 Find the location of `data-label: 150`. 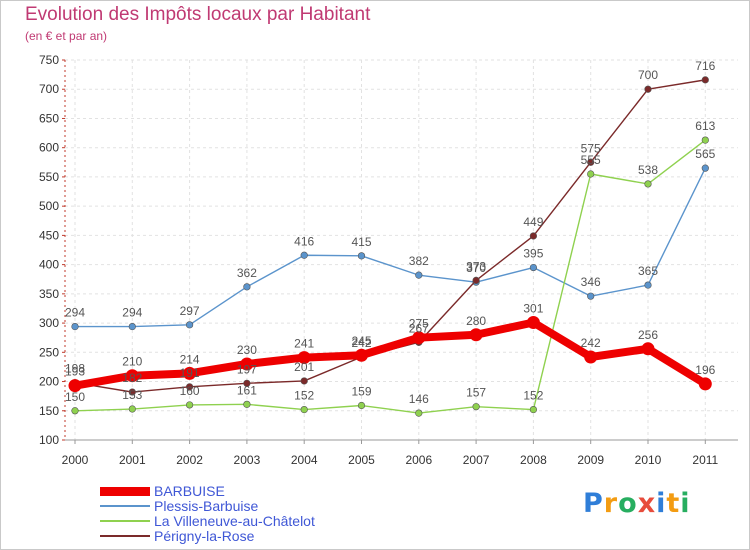

data-label: 150 is located at coordinates (75, 397).